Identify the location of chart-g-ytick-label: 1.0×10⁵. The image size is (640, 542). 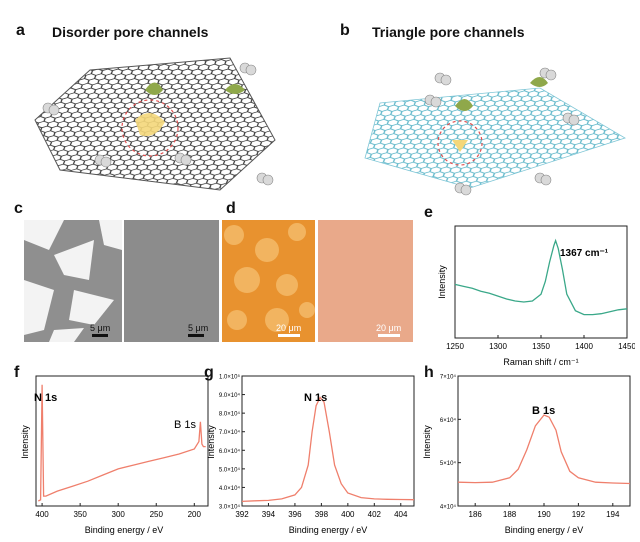
(230, 377).